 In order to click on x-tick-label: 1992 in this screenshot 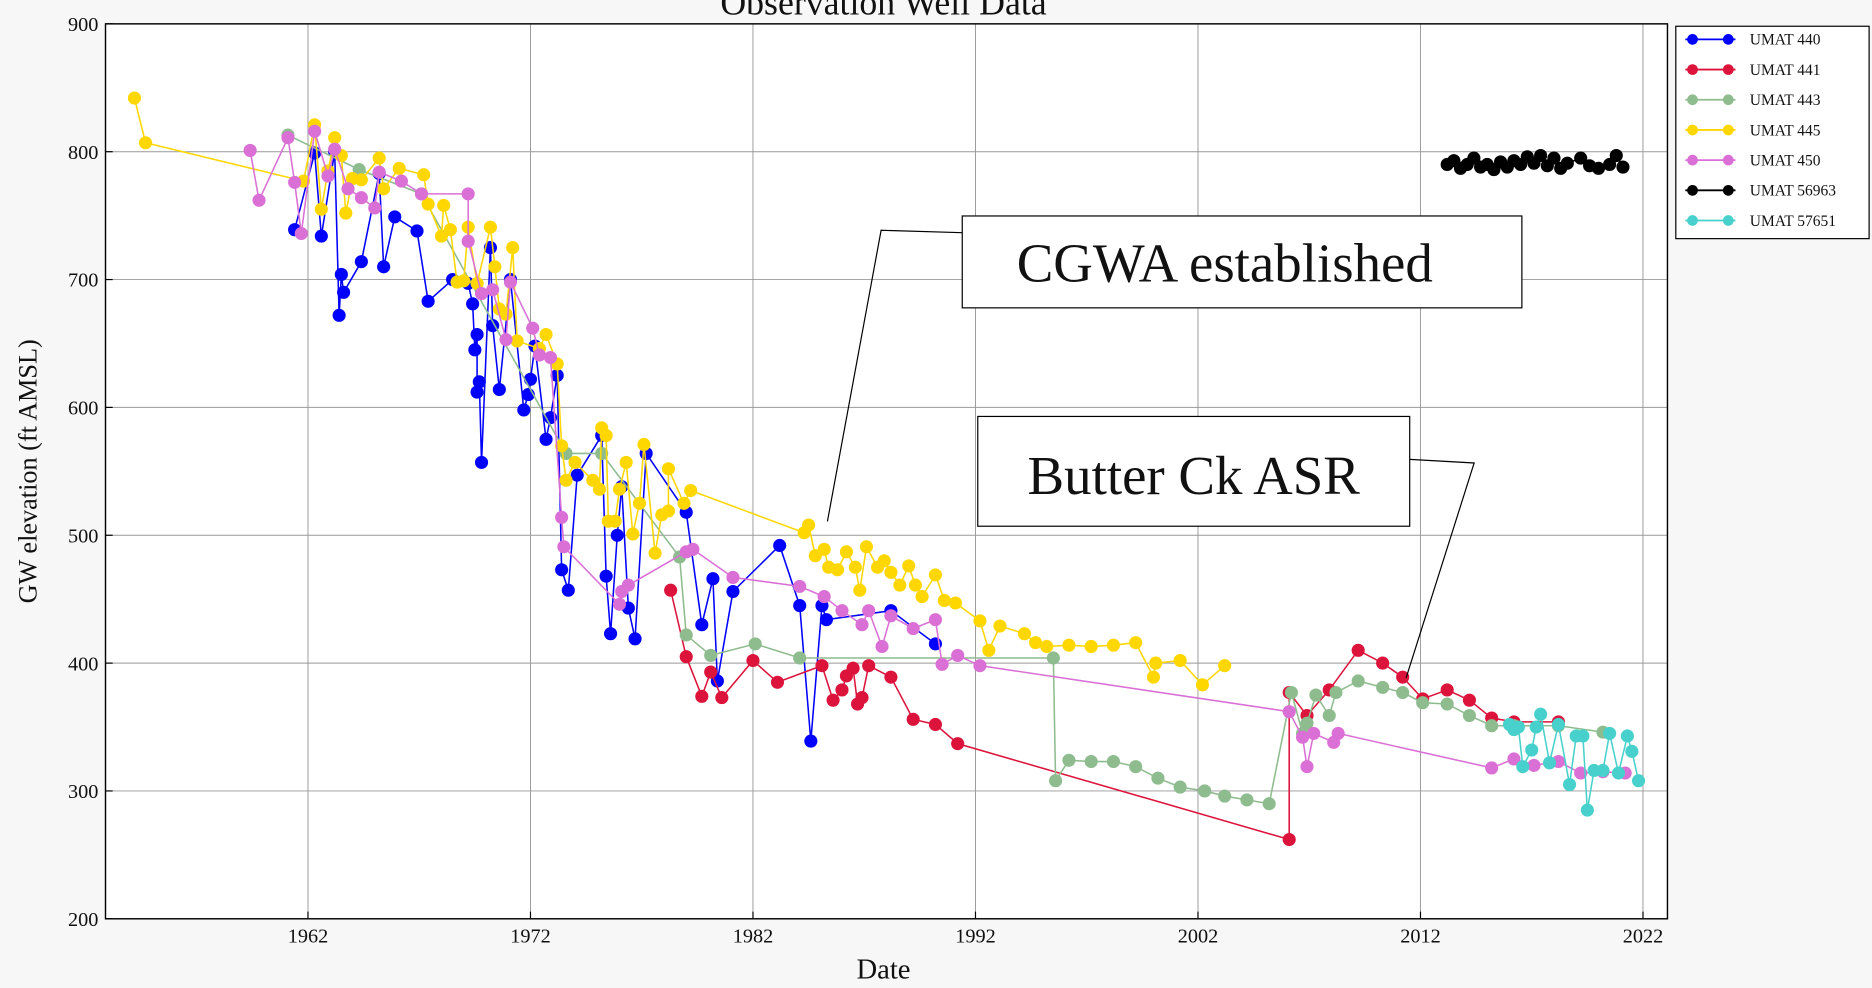, I will do `click(975, 937)`.